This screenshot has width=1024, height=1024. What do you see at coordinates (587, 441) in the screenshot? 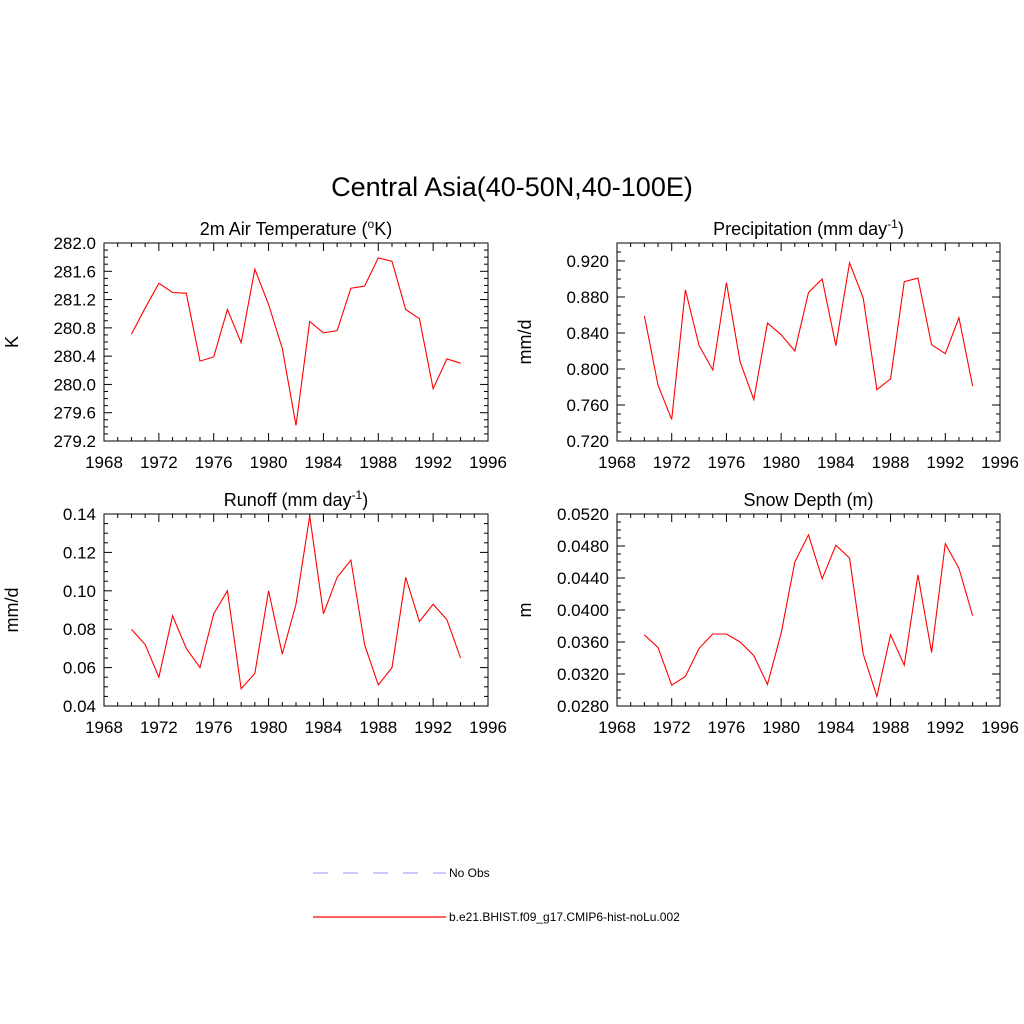
I see `y-tick-label: 0.720` at bounding box center [587, 441].